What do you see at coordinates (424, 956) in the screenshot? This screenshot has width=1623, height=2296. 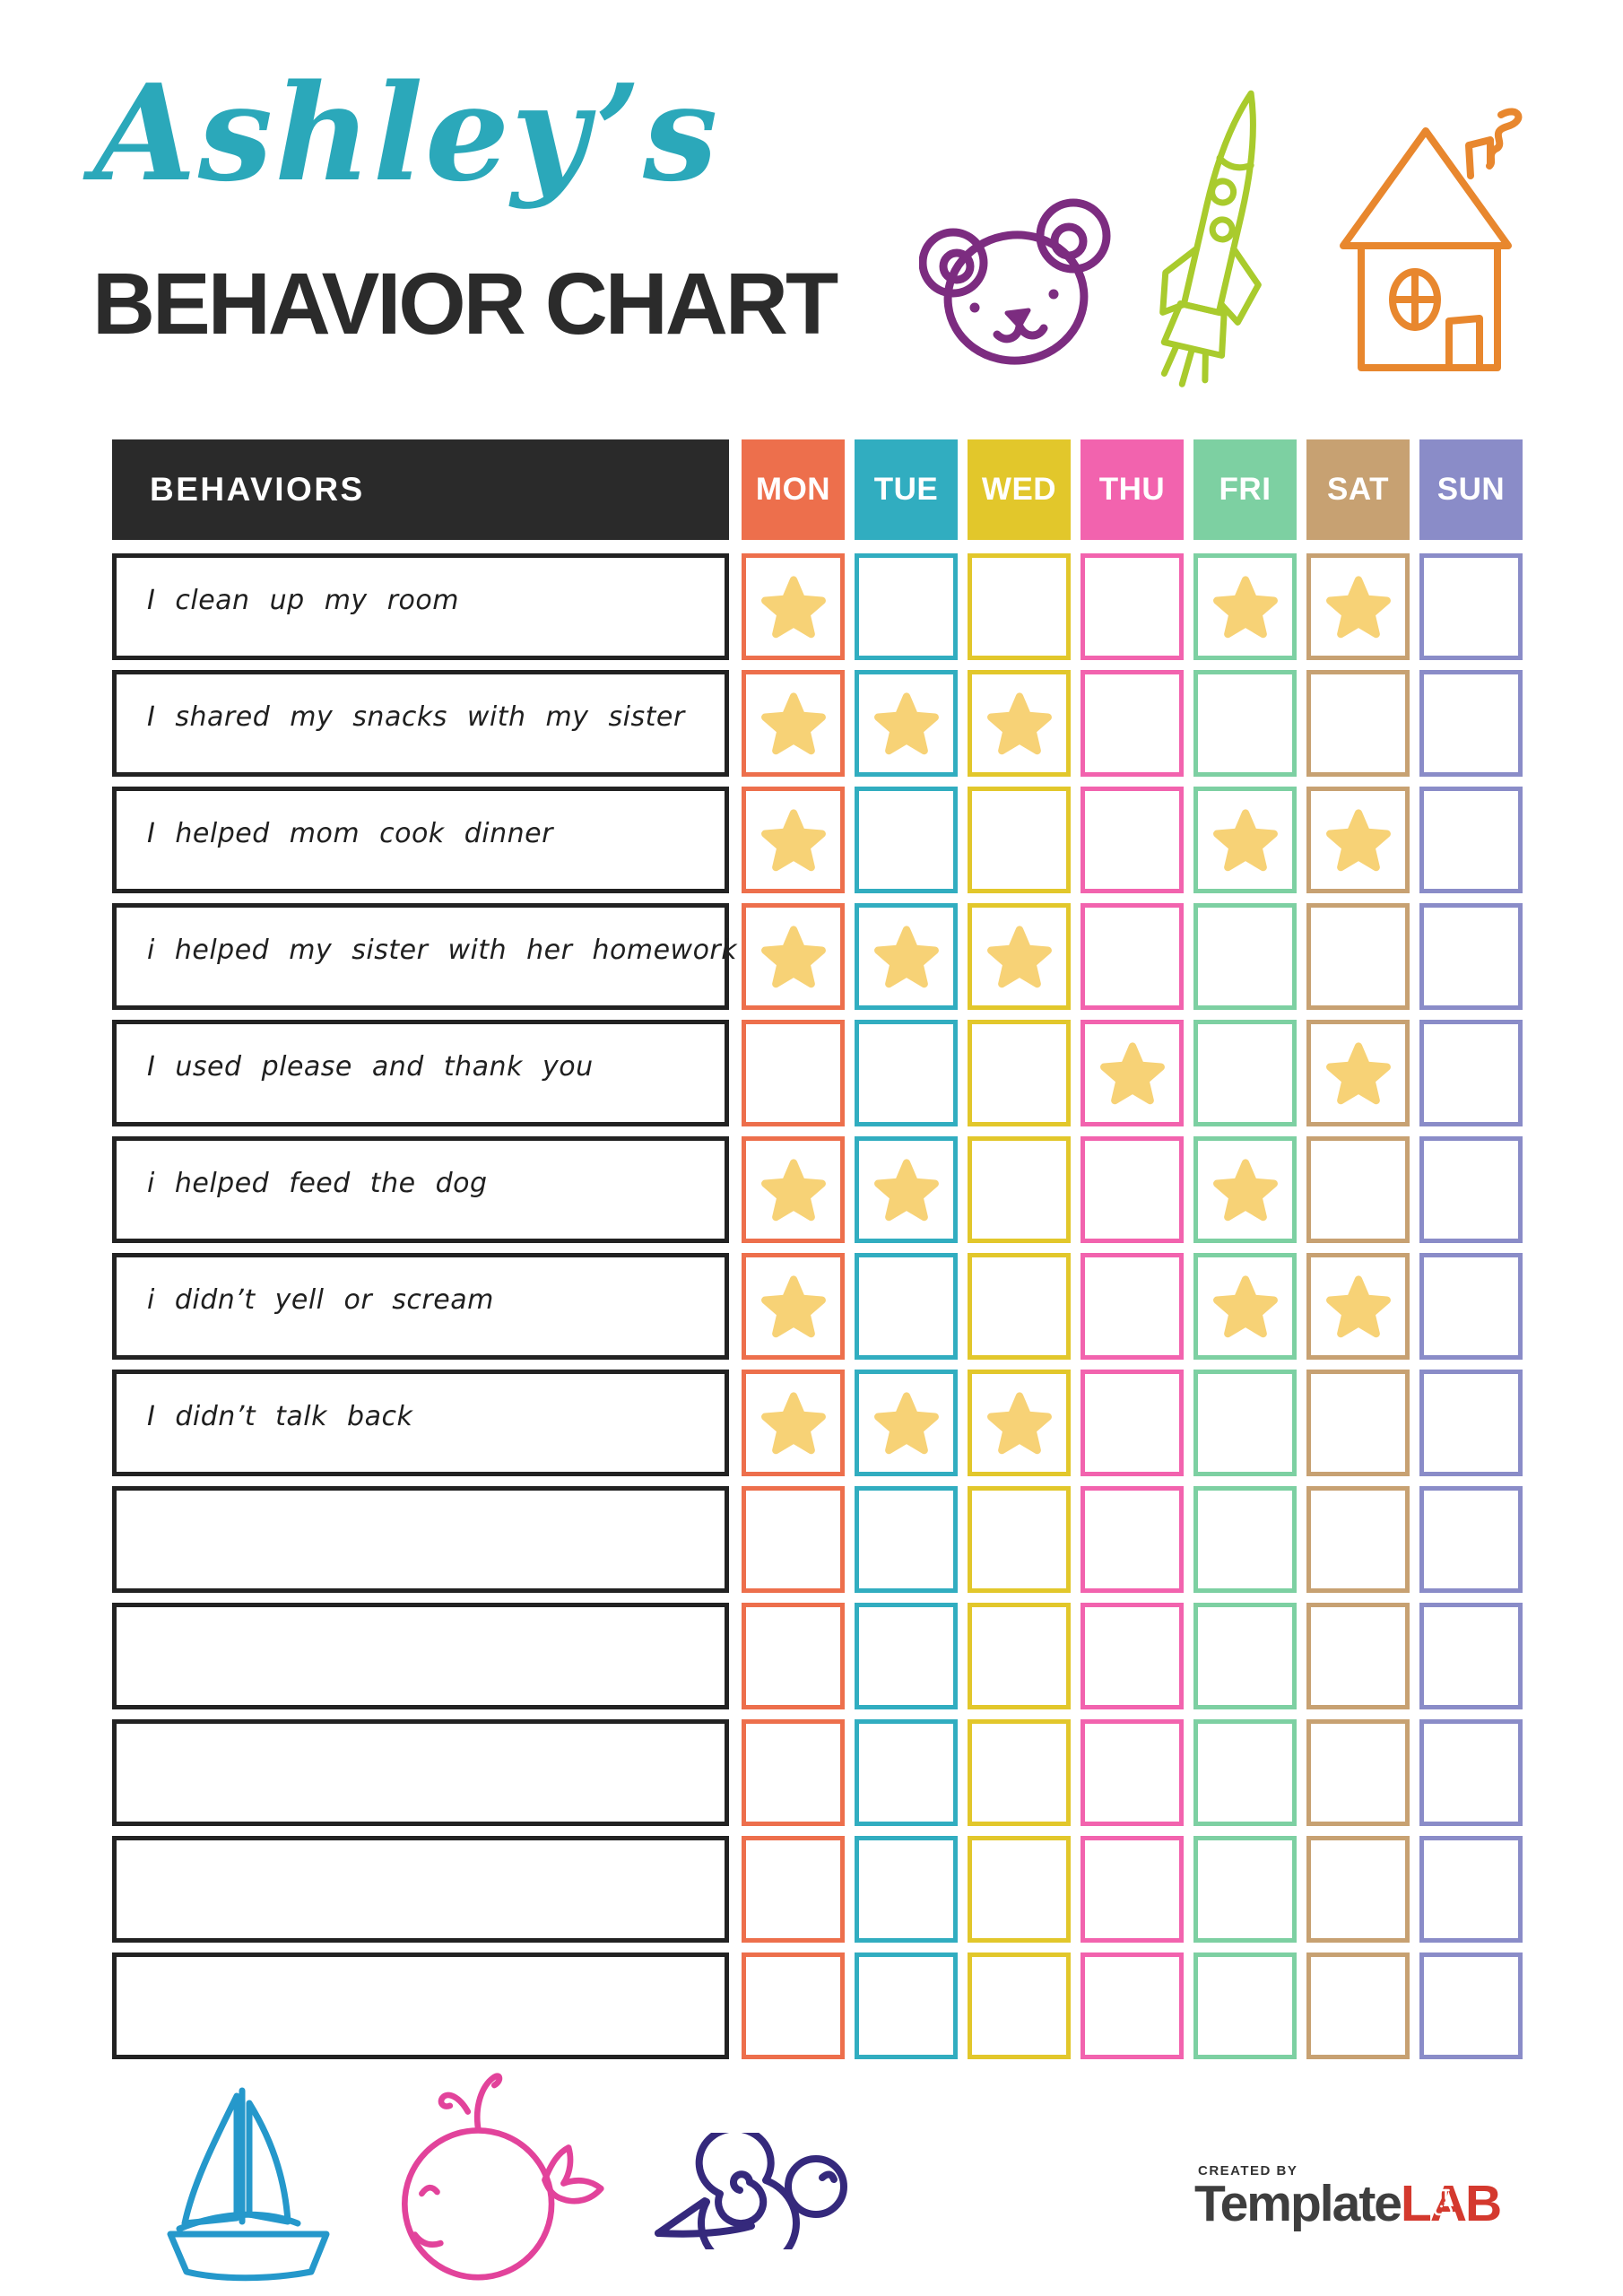 I see `behavior-label: i helped my sister with her homework` at bounding box center [424, 956].